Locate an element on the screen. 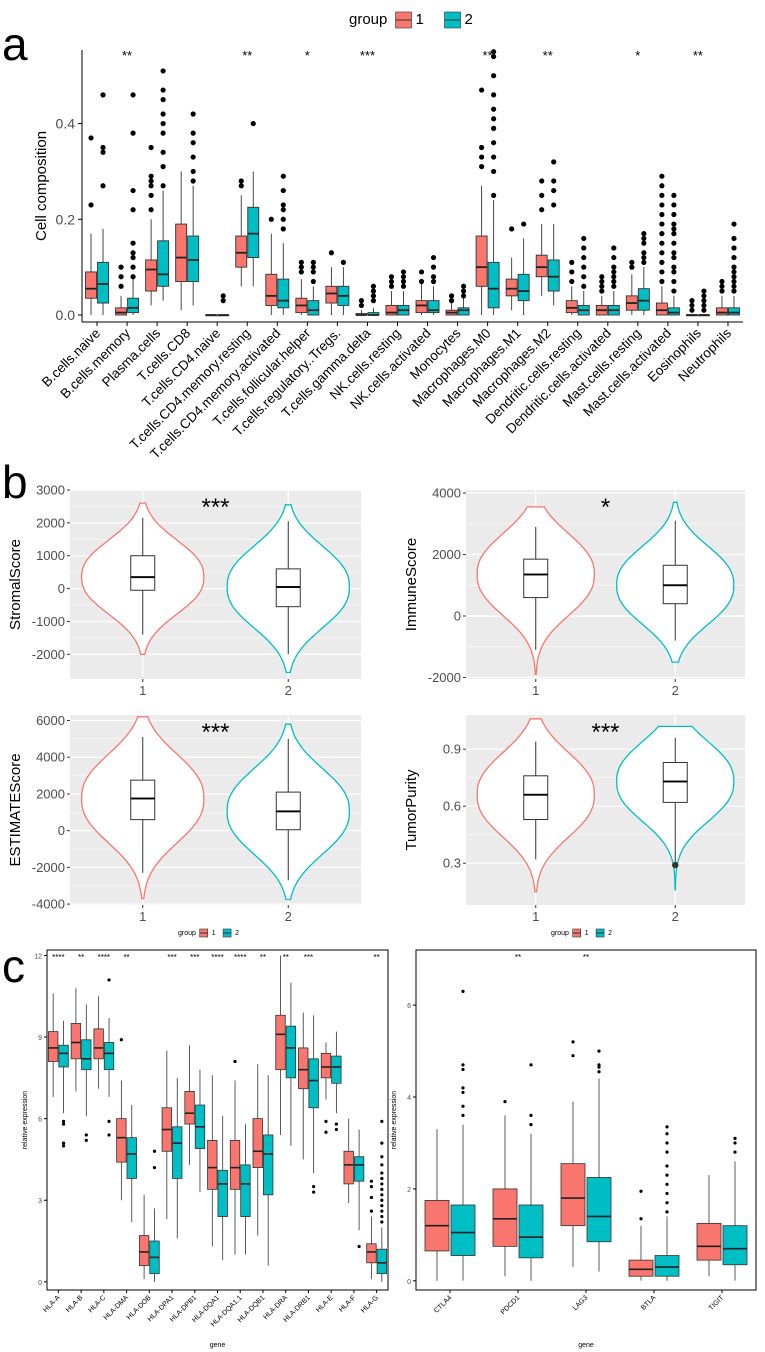 The width and height of the screenshot is (765, 1352). c2-y-tick-label: 4 is located at coordinates (409, 1098).